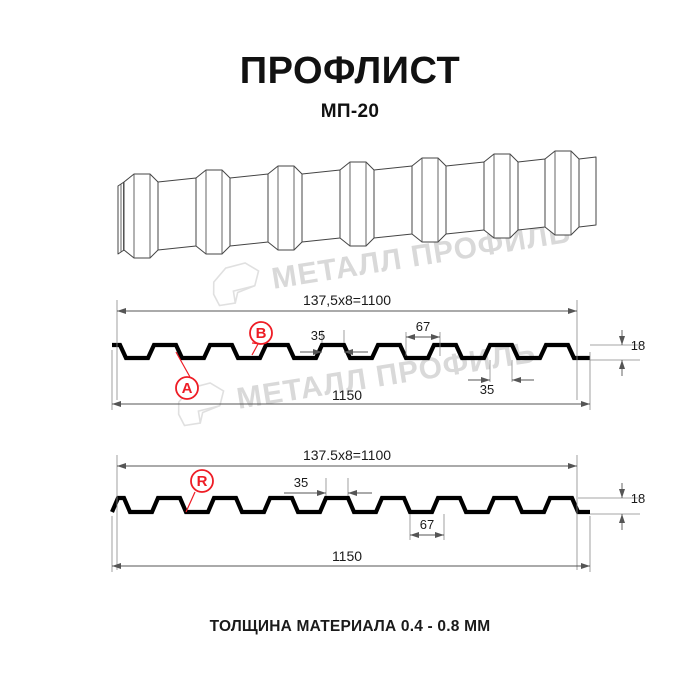  I want to click on material-thickness-note: ТОЛЩИНА МАТЕРИАЛА 0.4 - 0.8 ММ, so click(350, 626).